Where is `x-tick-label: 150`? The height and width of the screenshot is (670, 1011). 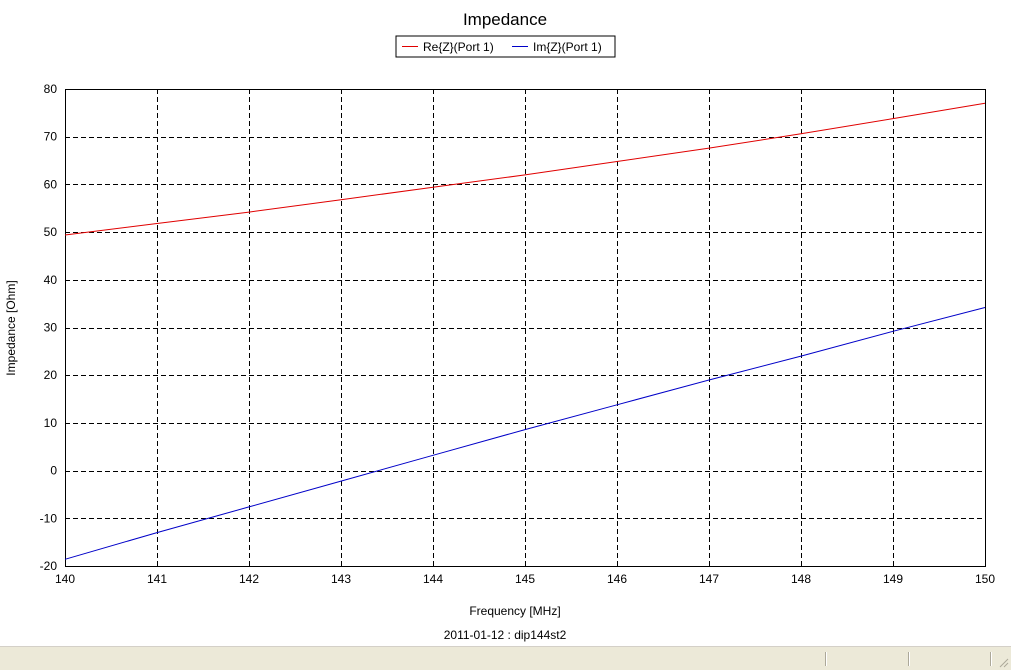
x-tick-label: 150 is located at coordinates (985, 579).